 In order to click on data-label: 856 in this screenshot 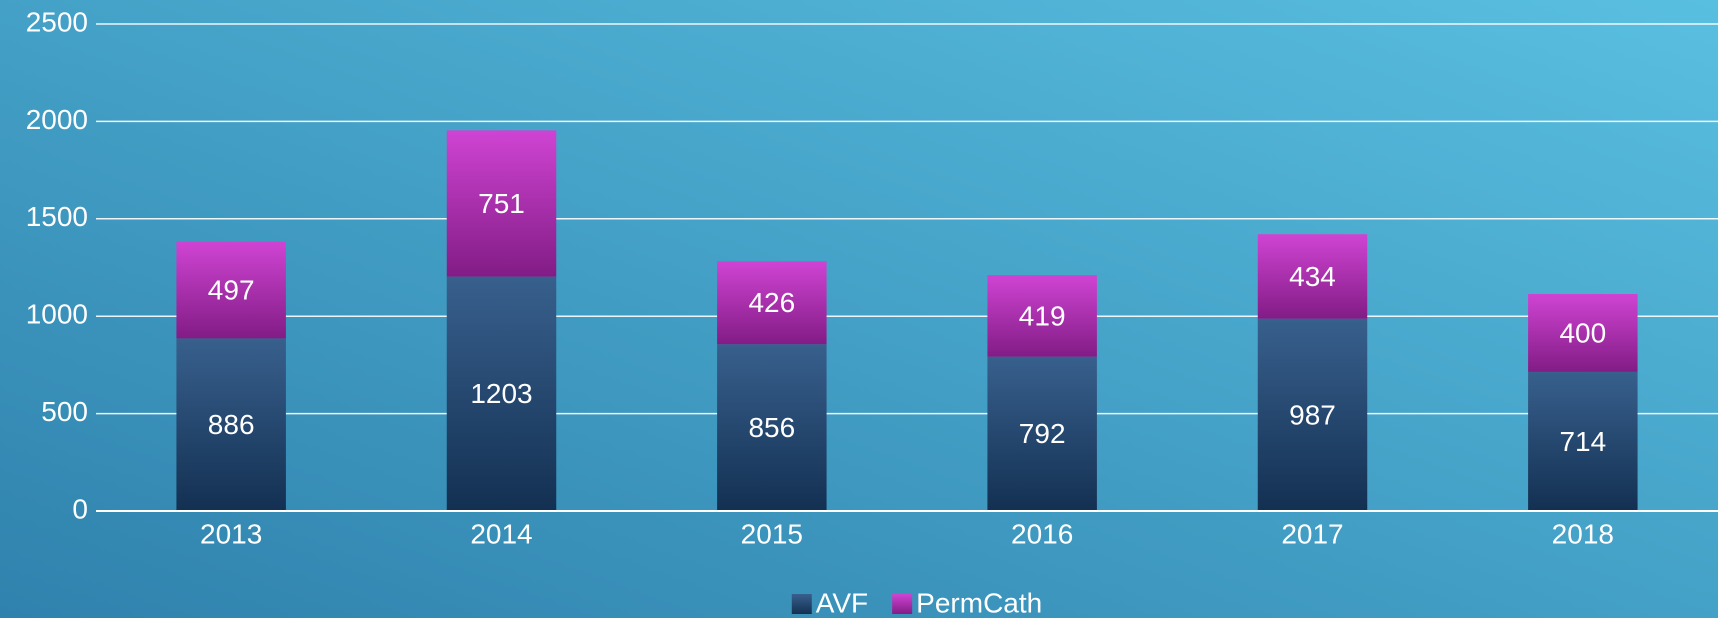, I will do `click(771, 427)`.